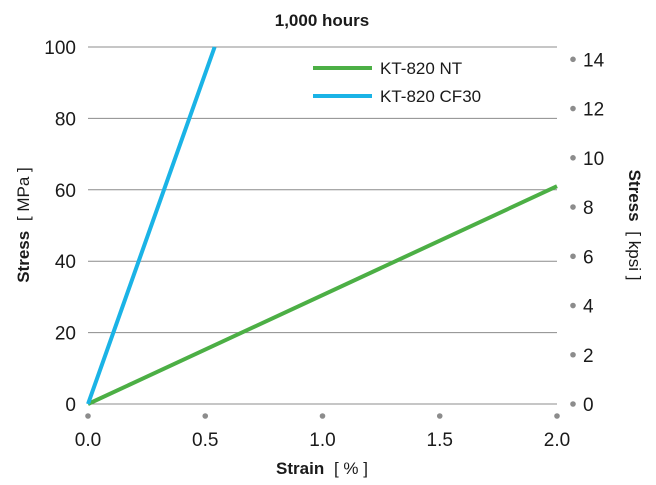  I want to click on right-axis-ticks: 0 2 4 6 8 10 12 14, so click(587, 233).